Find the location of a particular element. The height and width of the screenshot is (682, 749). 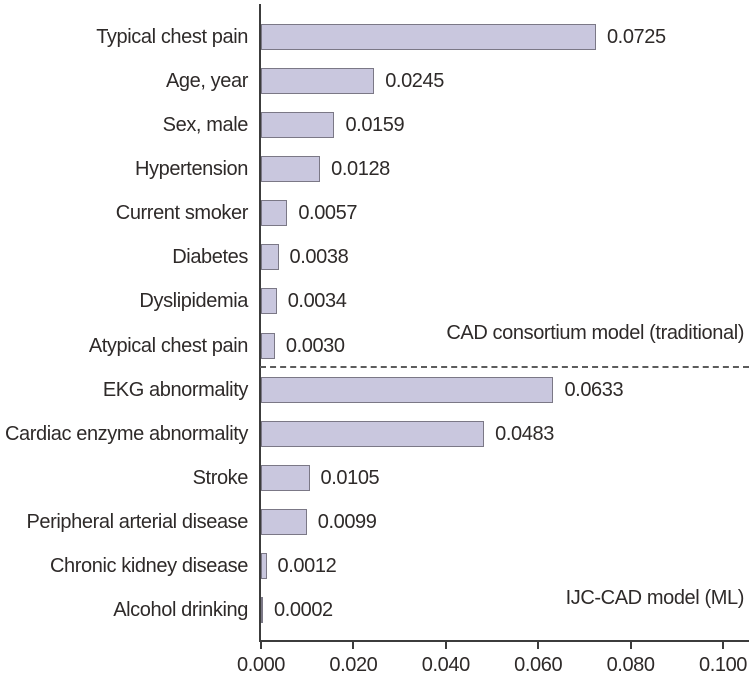

value-label: 0.0105 is located at coordinates (350, 478).